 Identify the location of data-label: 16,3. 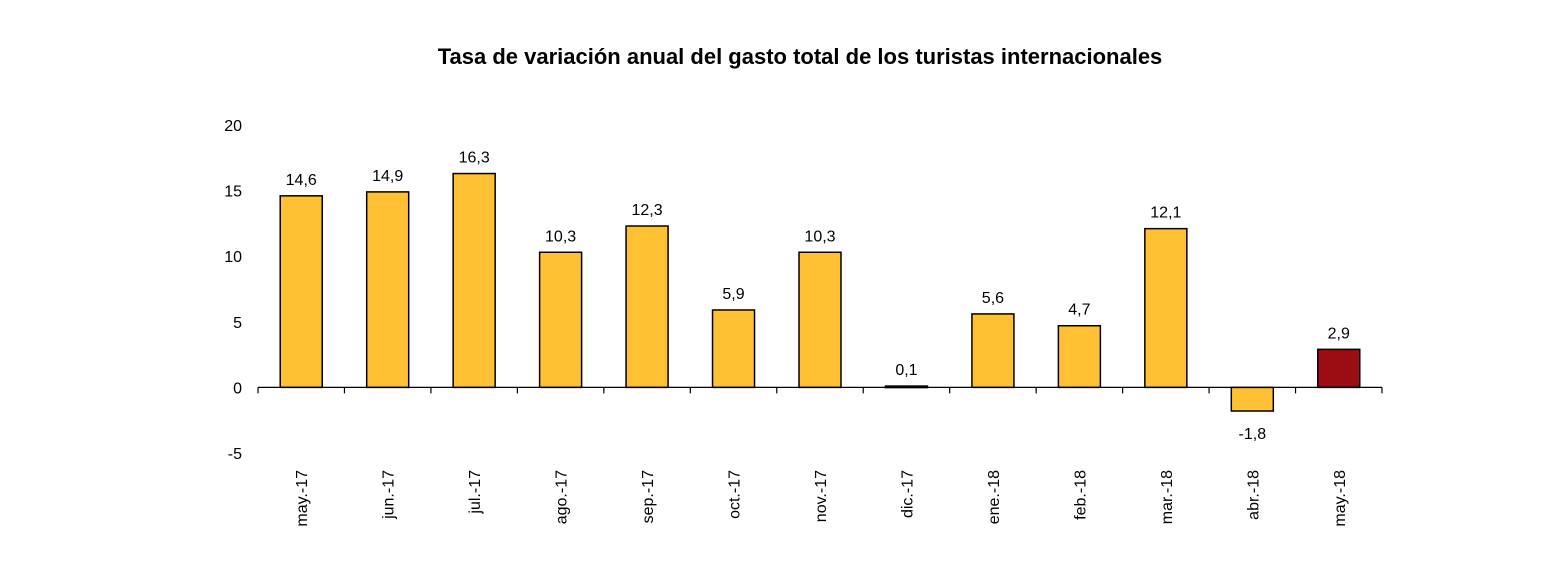
(474, 158).